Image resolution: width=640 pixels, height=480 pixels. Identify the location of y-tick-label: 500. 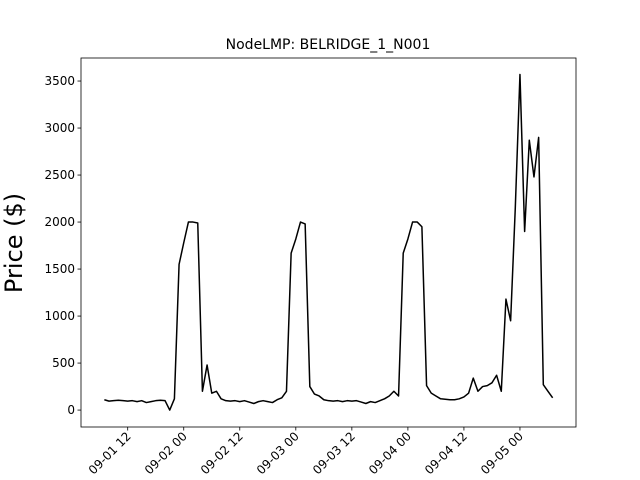
(63, 363).